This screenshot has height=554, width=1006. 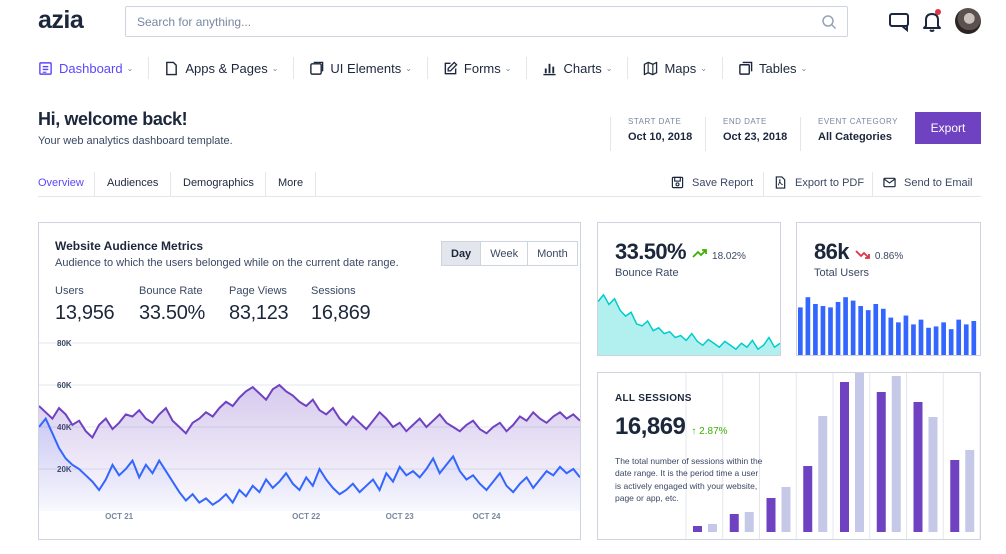 What do you see at coordinates (729, 256) in the screenshot?
I see `bounce-rate-change: 18.02%` at bounding box center [729, 256].